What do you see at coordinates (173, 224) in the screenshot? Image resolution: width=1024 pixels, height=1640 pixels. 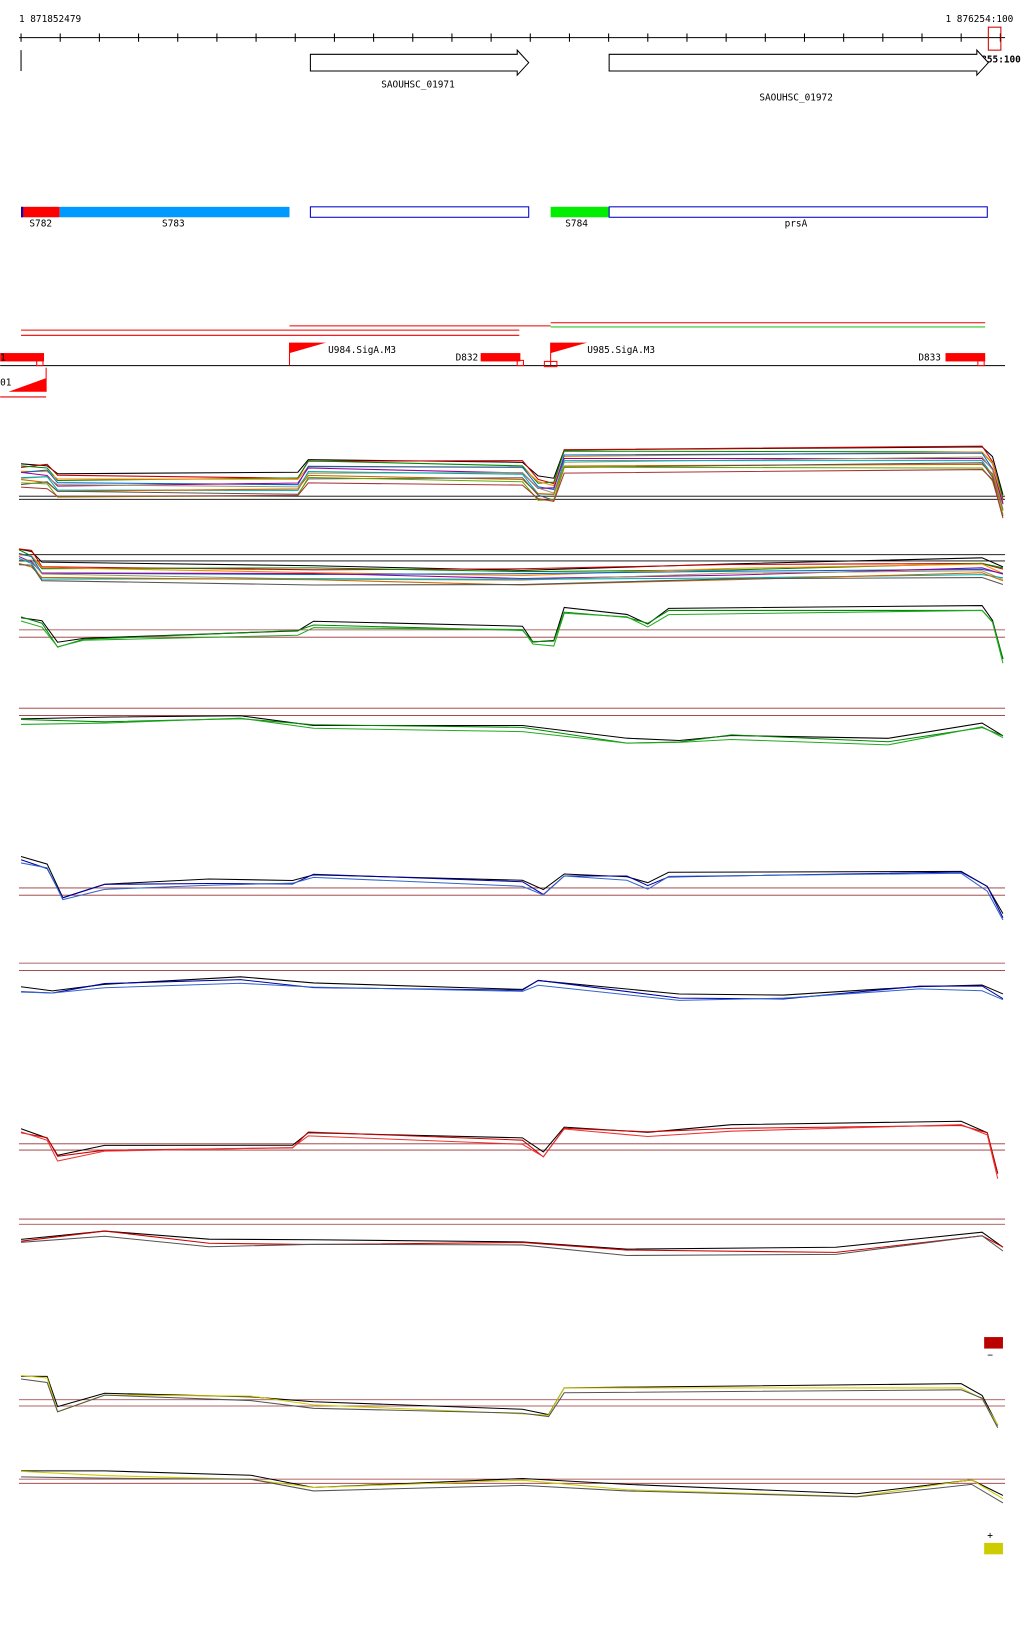 I see `segment-label: S783` at bounding box center [173, 224].